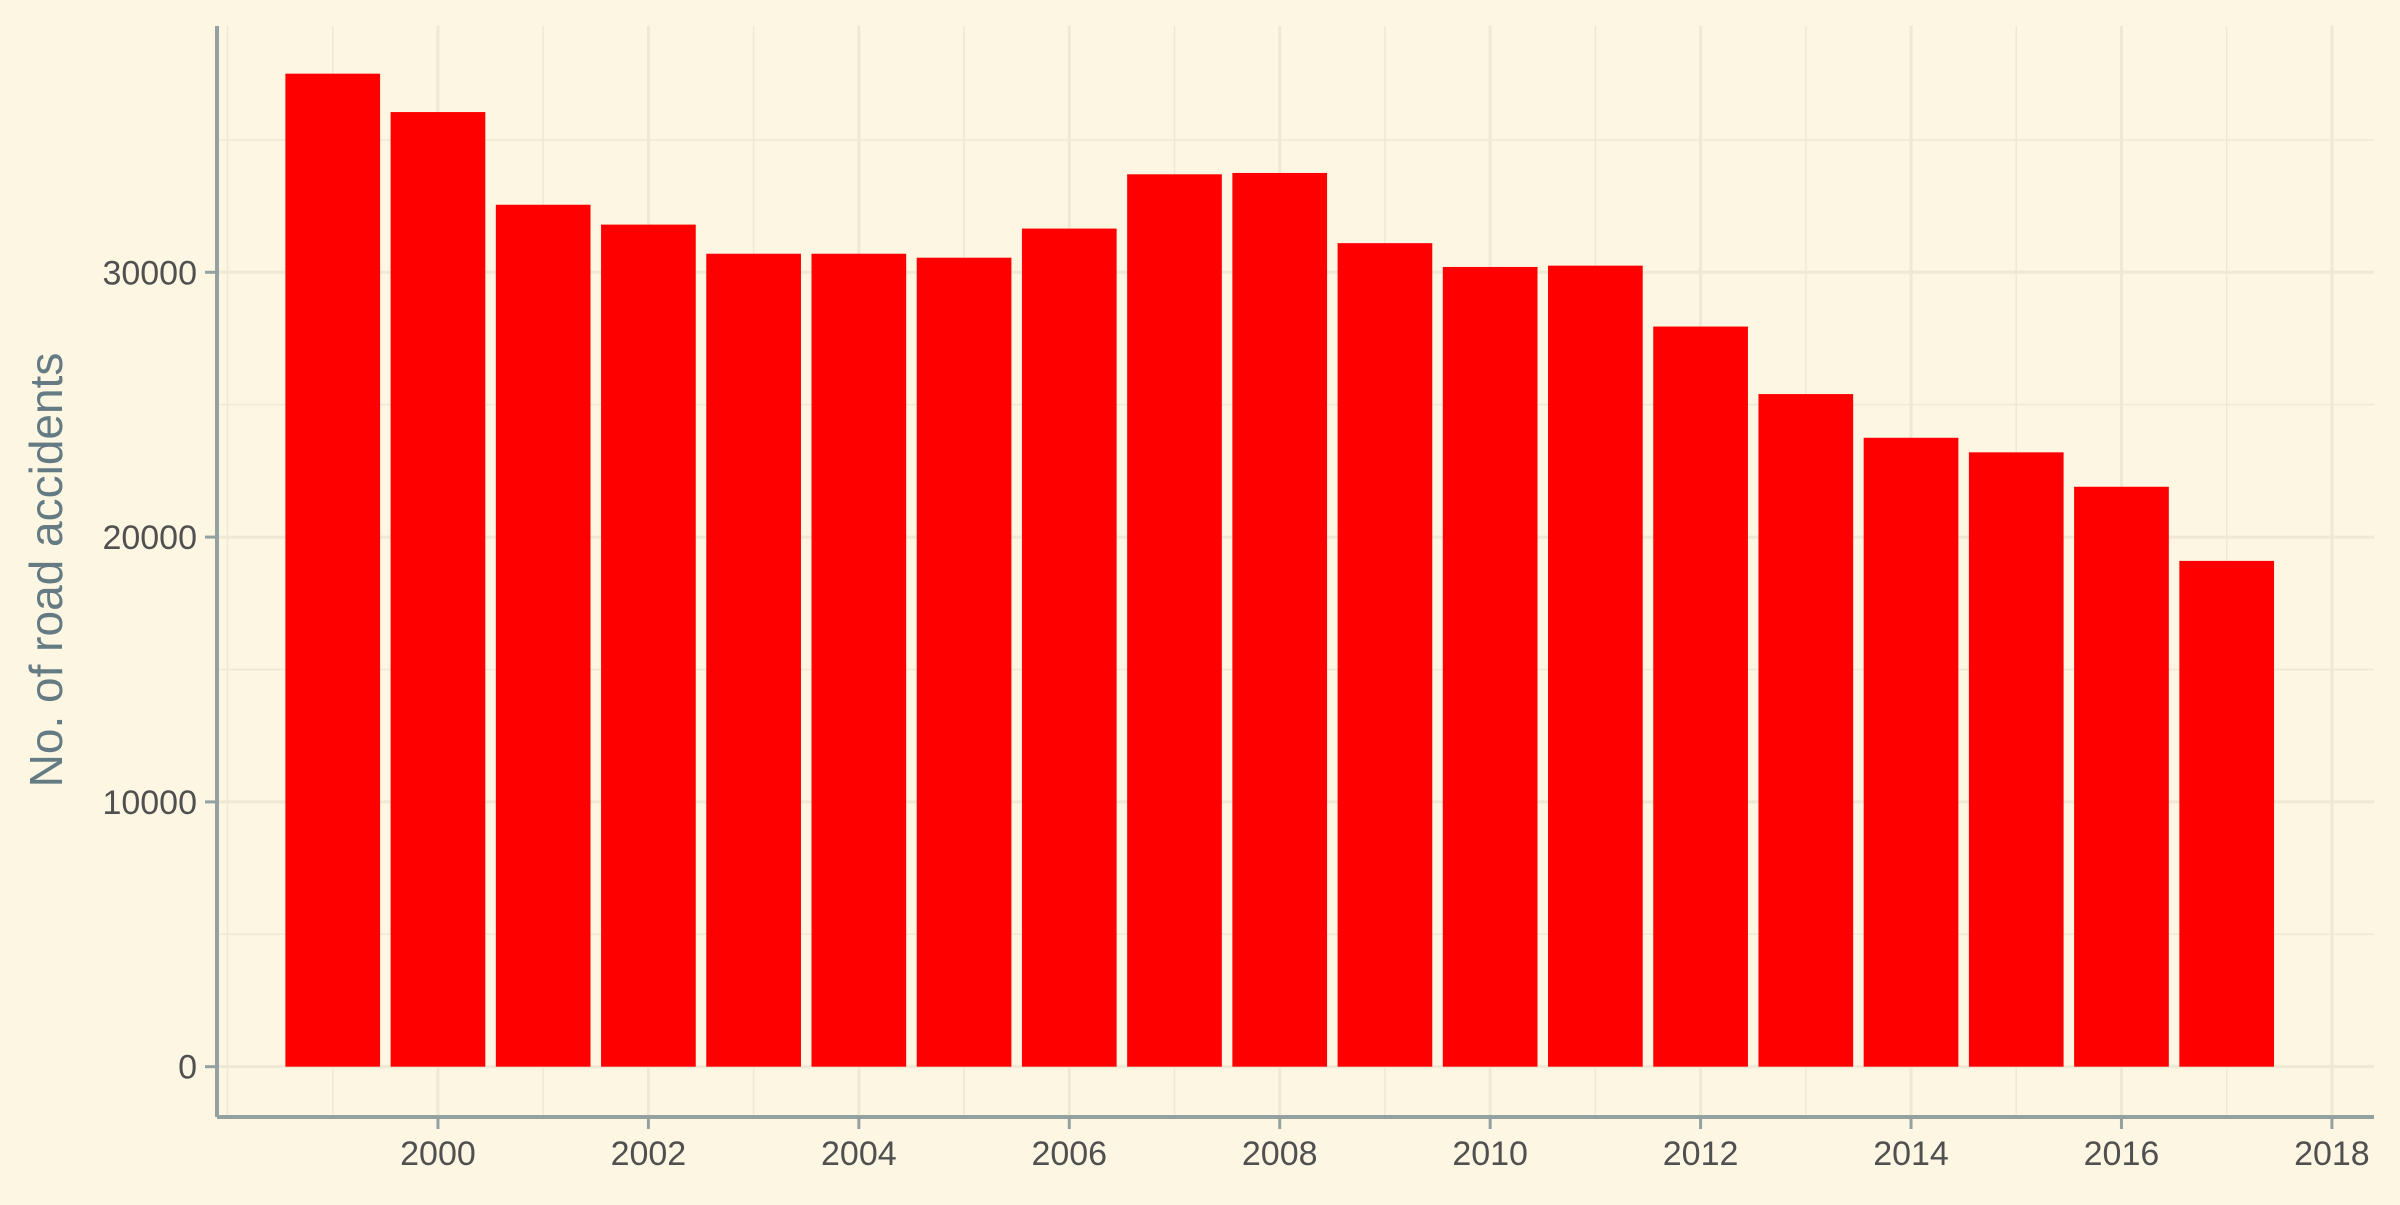 The image size is (2400, 1205). I want to click on bar-2016, so click(2121, 776).